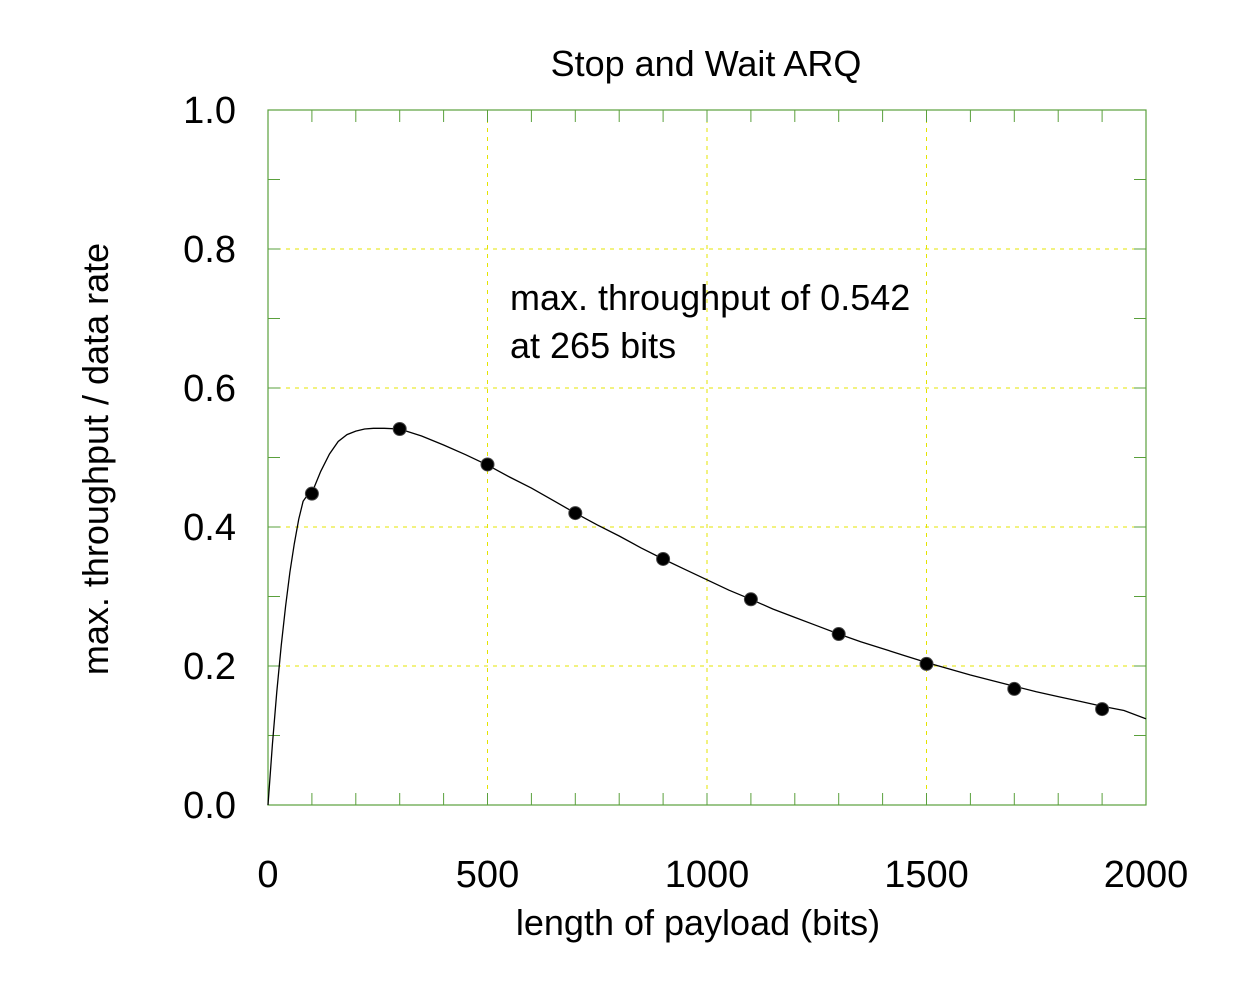 This screenshot has height=1000, width=1234. Describe the element at coordinates (209, 389) in the screenshot. I see `y-tick-label: 0.6` at that location.